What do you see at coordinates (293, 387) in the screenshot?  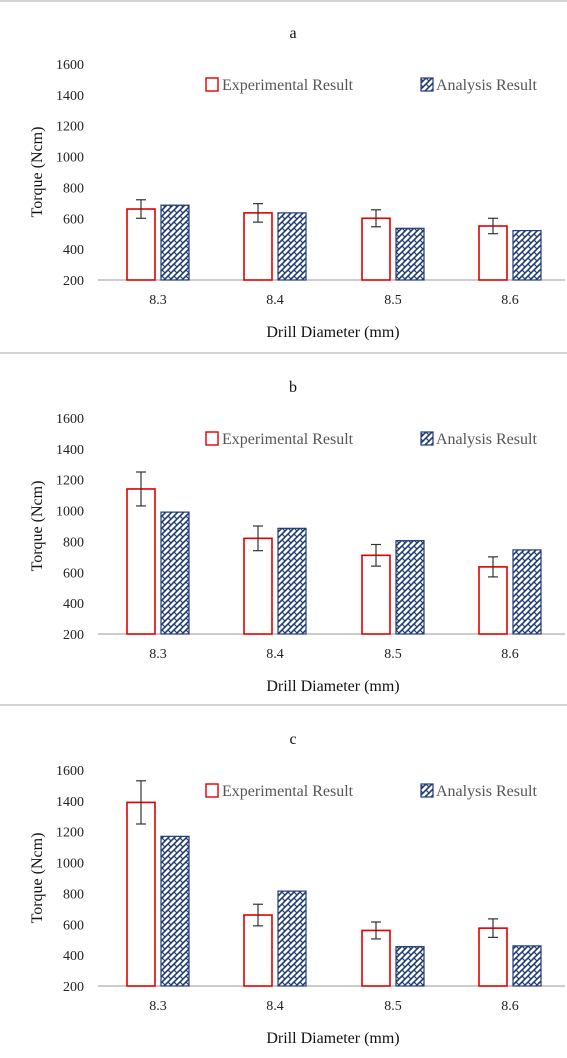 I see `chart-title: b` at bounding box center [293, 387].